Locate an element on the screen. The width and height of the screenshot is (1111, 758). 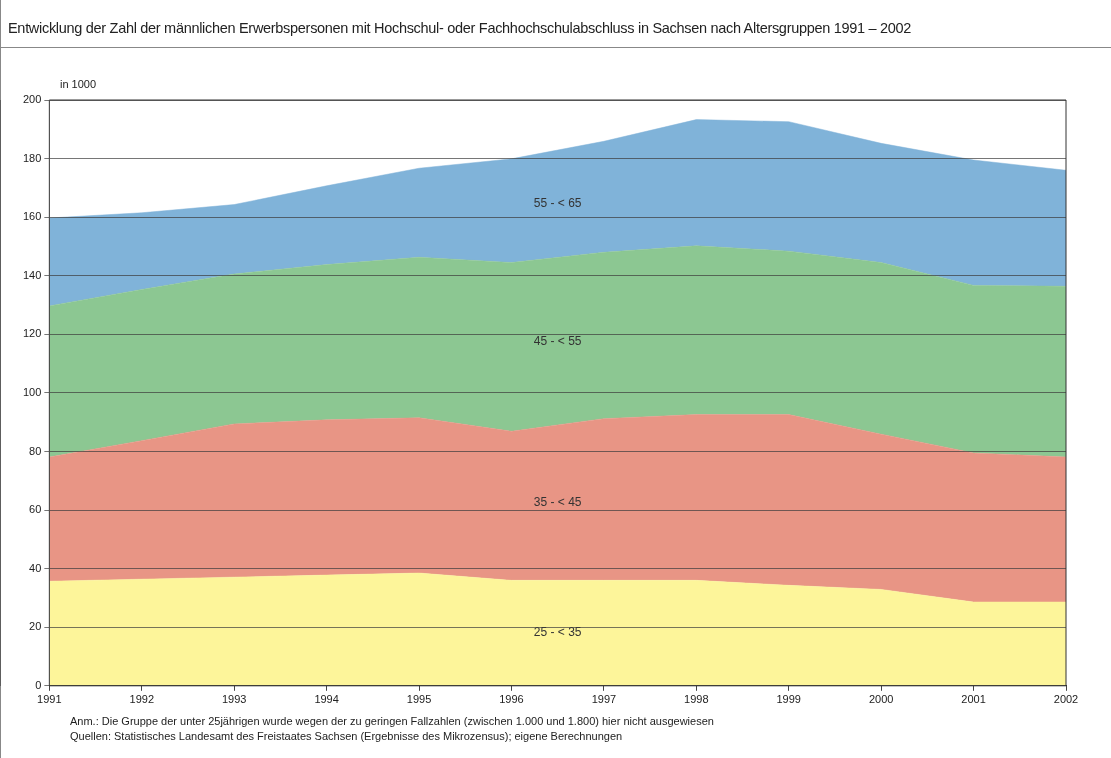
x-tick-label: 1992 is located at coordinates (142, 699).